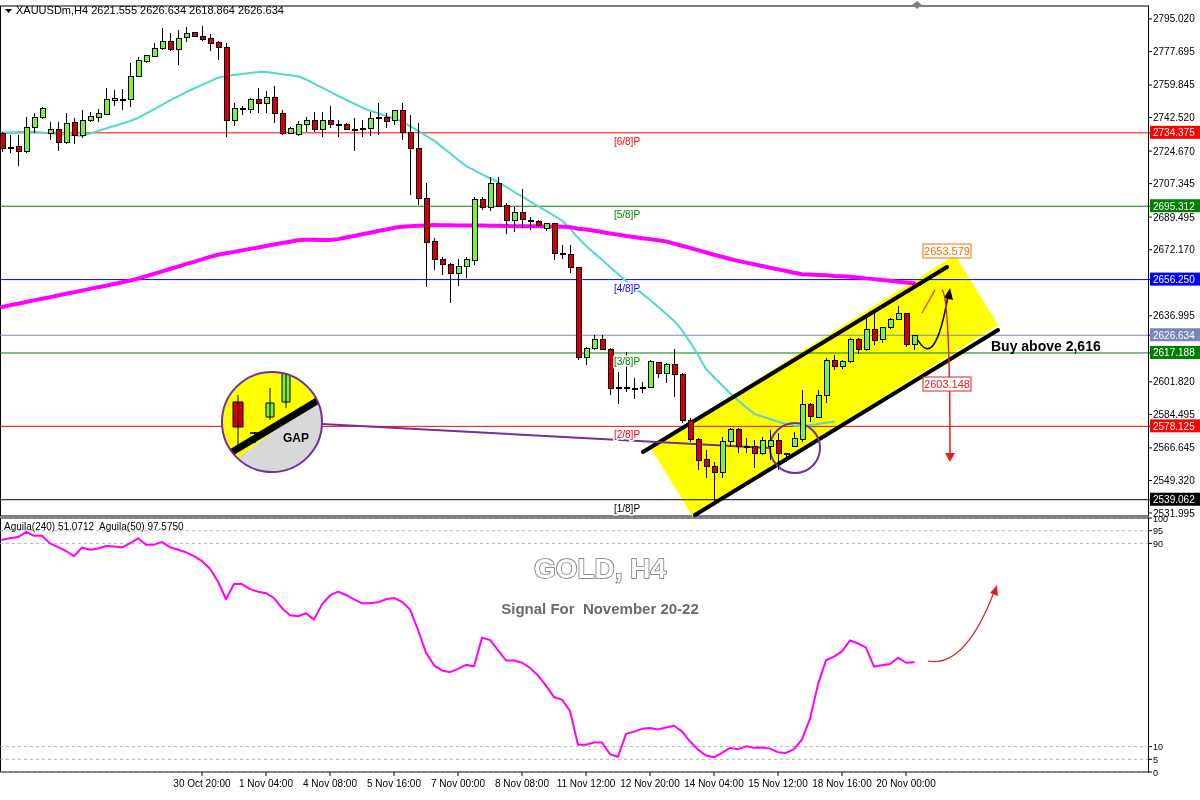 Image resolution: width=1200 pixels, height=800 pixels. What do you see at coordinates (1174, 480) in the screenshot?
I see `y-tick-label: 2549.320` at bounding box center [1174, 480].